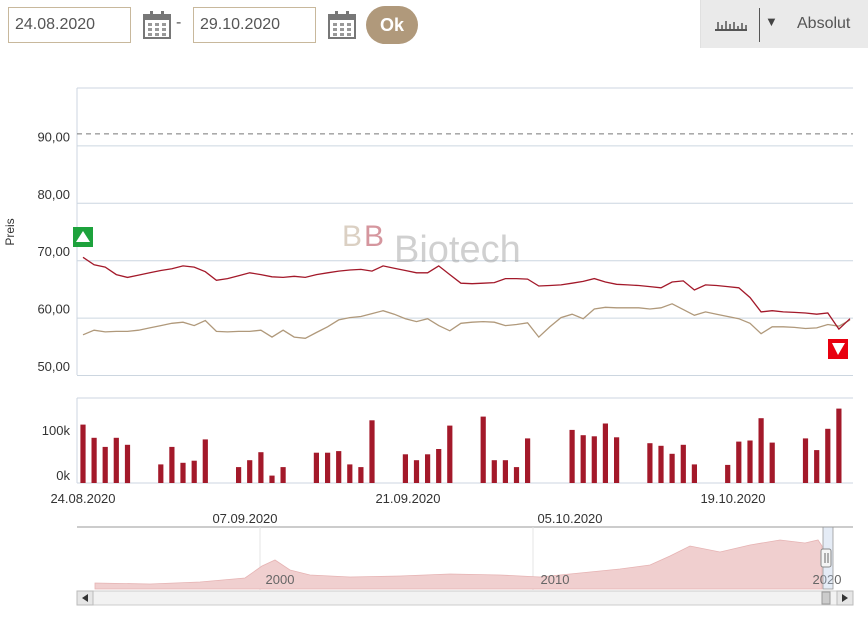 This screenshot has width=868, height=624. Describe the element at coordinates (569, 518) in the screenshot. I see `x-tick-label: 05.10.2020` at that location.